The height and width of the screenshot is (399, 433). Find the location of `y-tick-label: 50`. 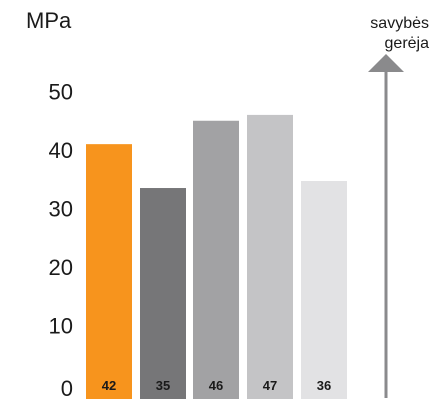

y-tick-label: 50 is located at coordinates (61, 92).